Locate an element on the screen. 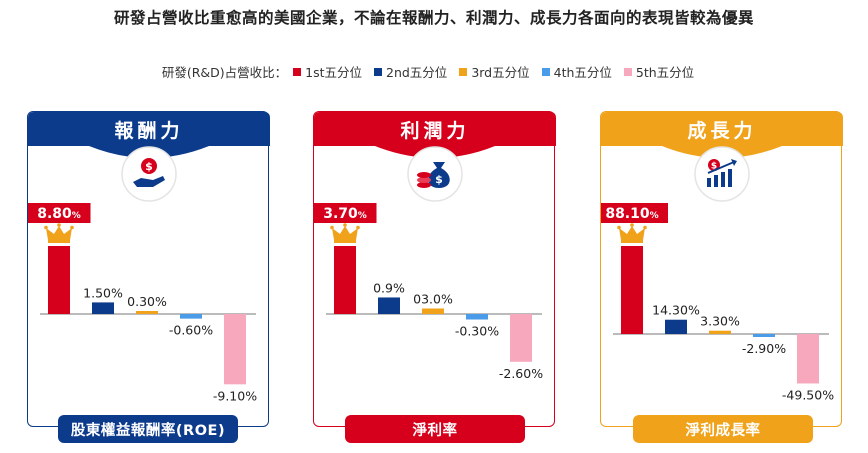 The height and width of the screenshot is (453, 868). legend-item-4th: 4th五分位 is located at coordinates (576, 71).